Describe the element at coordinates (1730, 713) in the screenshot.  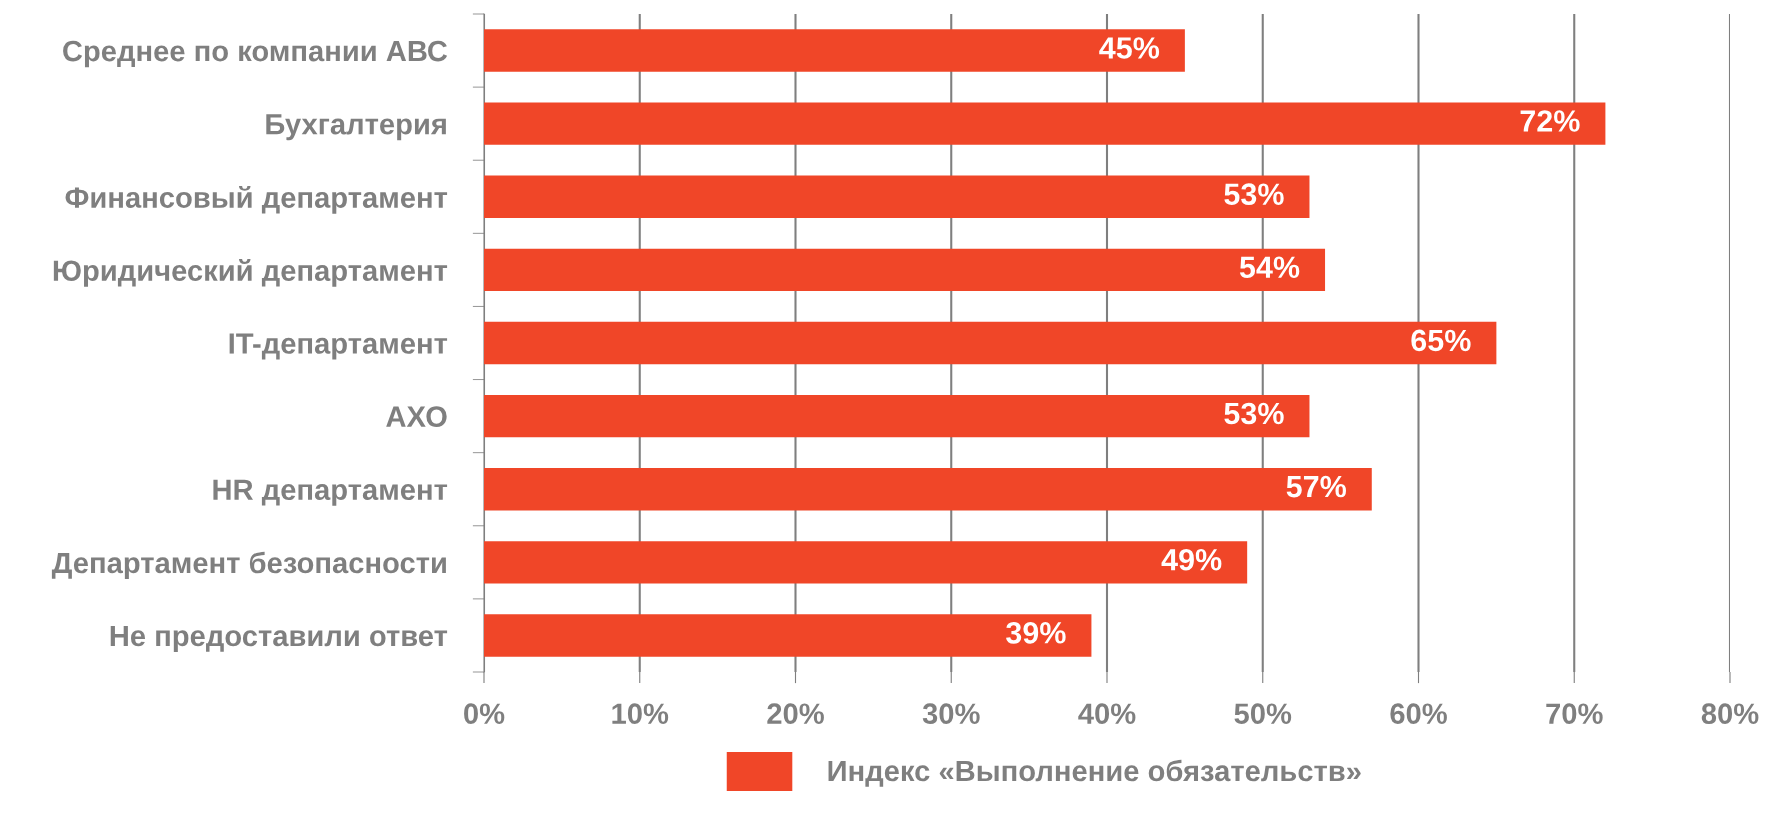
I see `x-tick-label: 80%` at that location.